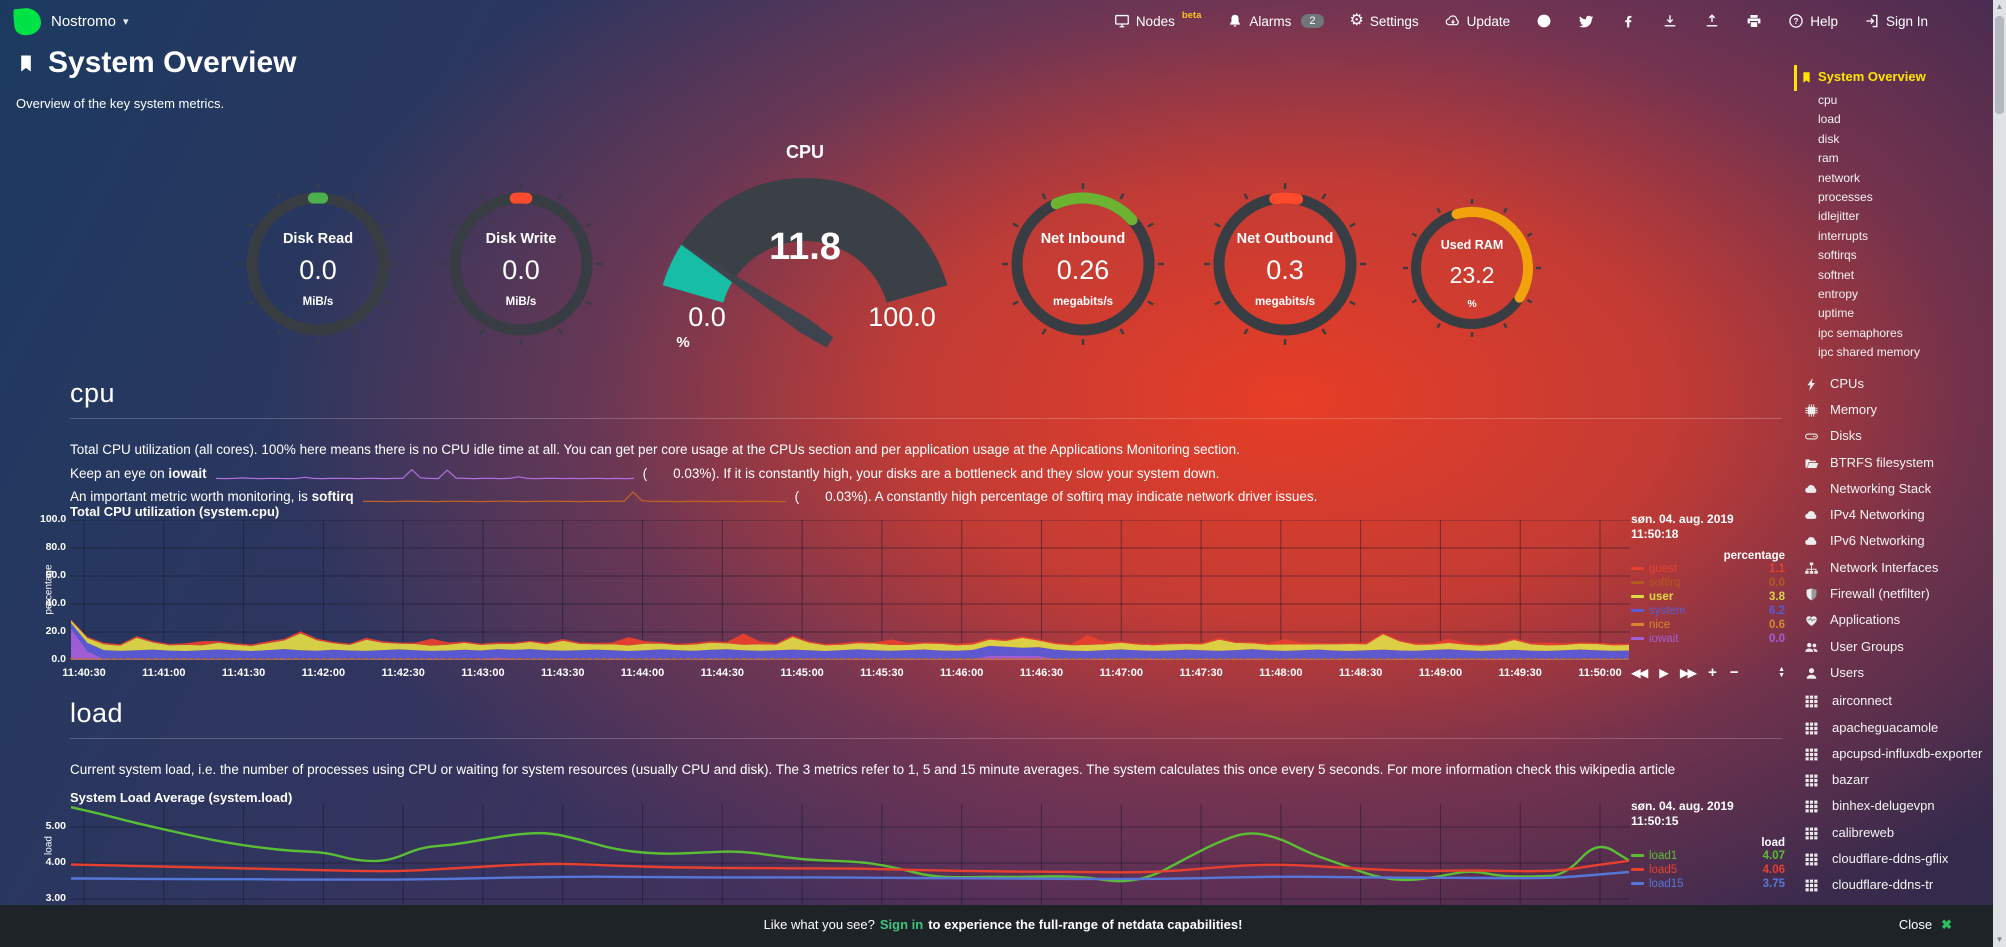 This screenshot has height=947, width=2006. Describe the element at coordinates (1773, 856) in the screenshot. I see `legend-series-value: 4.07` at that location.